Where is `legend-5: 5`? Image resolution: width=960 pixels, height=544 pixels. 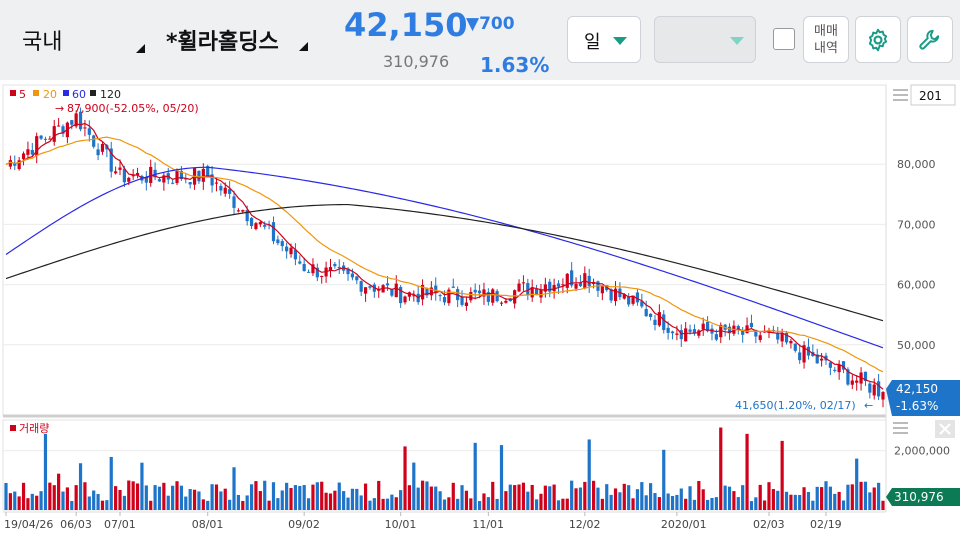
legend-5: 5 is located at coordinates (22, 94).